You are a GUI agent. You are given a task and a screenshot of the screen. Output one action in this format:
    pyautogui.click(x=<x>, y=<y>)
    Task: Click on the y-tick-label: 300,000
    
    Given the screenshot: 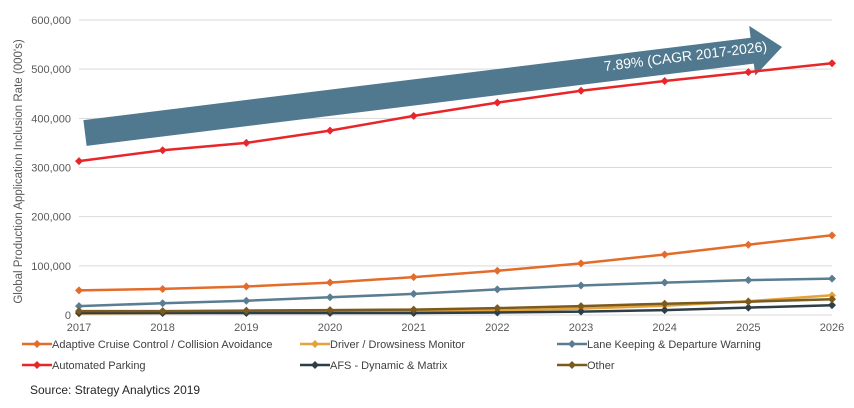 What is the action you would take?
    pyautogui.click(x=51, y=169)
    